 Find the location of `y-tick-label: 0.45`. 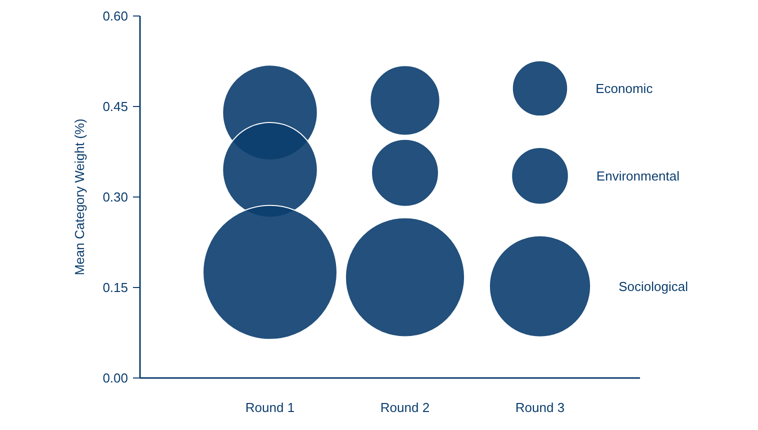

y-tick-label: 0.45 is located at coordinates (115, 106).